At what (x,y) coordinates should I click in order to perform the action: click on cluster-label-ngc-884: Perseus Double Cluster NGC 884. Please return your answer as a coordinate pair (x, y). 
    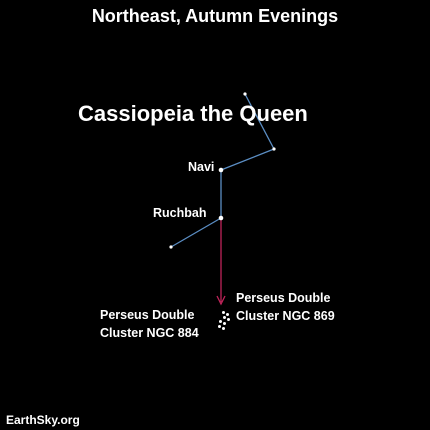
    Looking at the image, I should click on (149, 324).